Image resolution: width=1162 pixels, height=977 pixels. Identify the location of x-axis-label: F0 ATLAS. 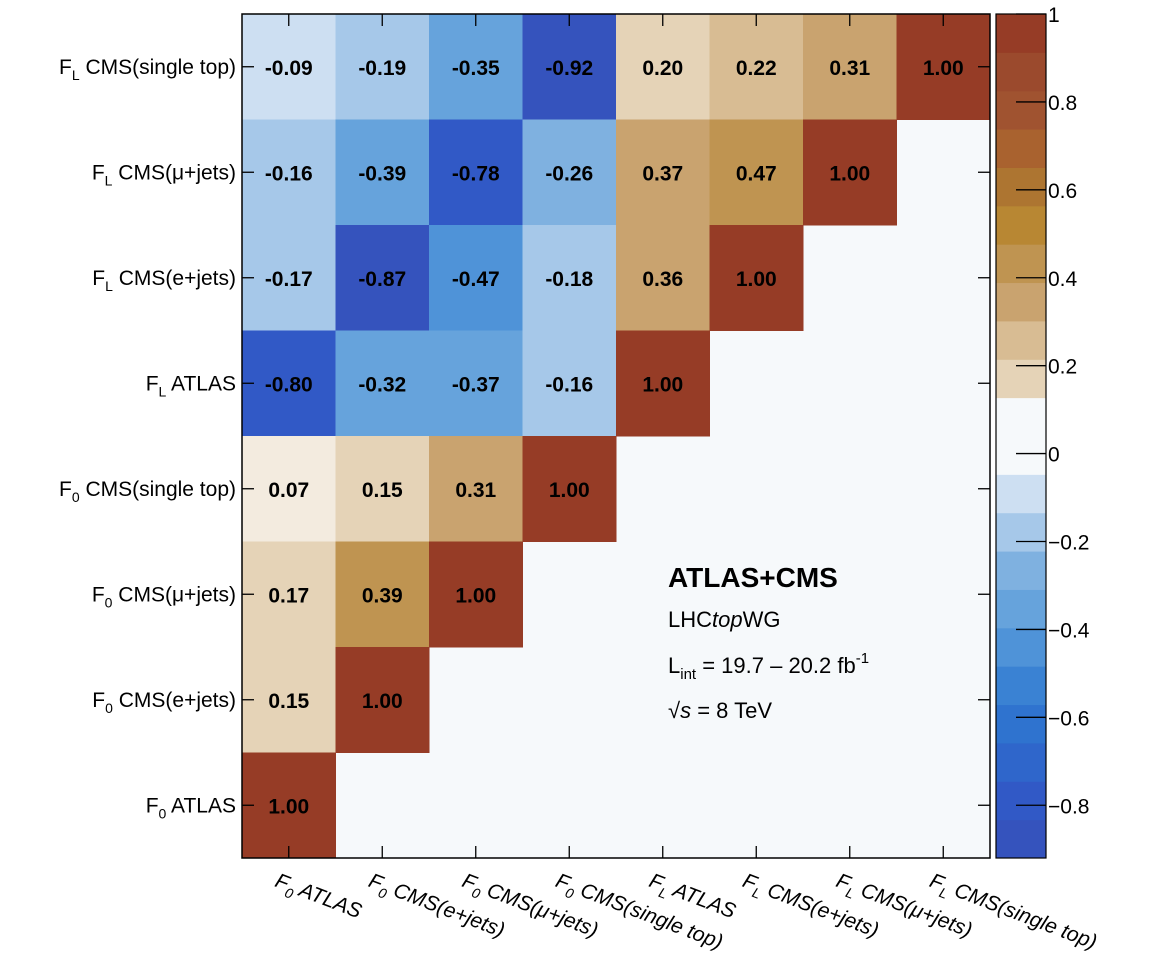
(318, 898).